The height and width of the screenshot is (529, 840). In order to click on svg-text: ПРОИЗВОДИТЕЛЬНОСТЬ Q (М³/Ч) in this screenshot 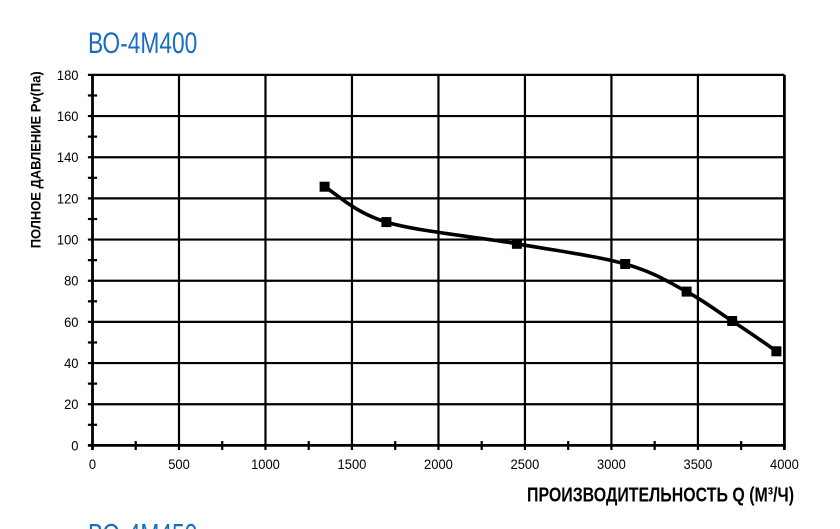, I will do `click(660, 495)`.